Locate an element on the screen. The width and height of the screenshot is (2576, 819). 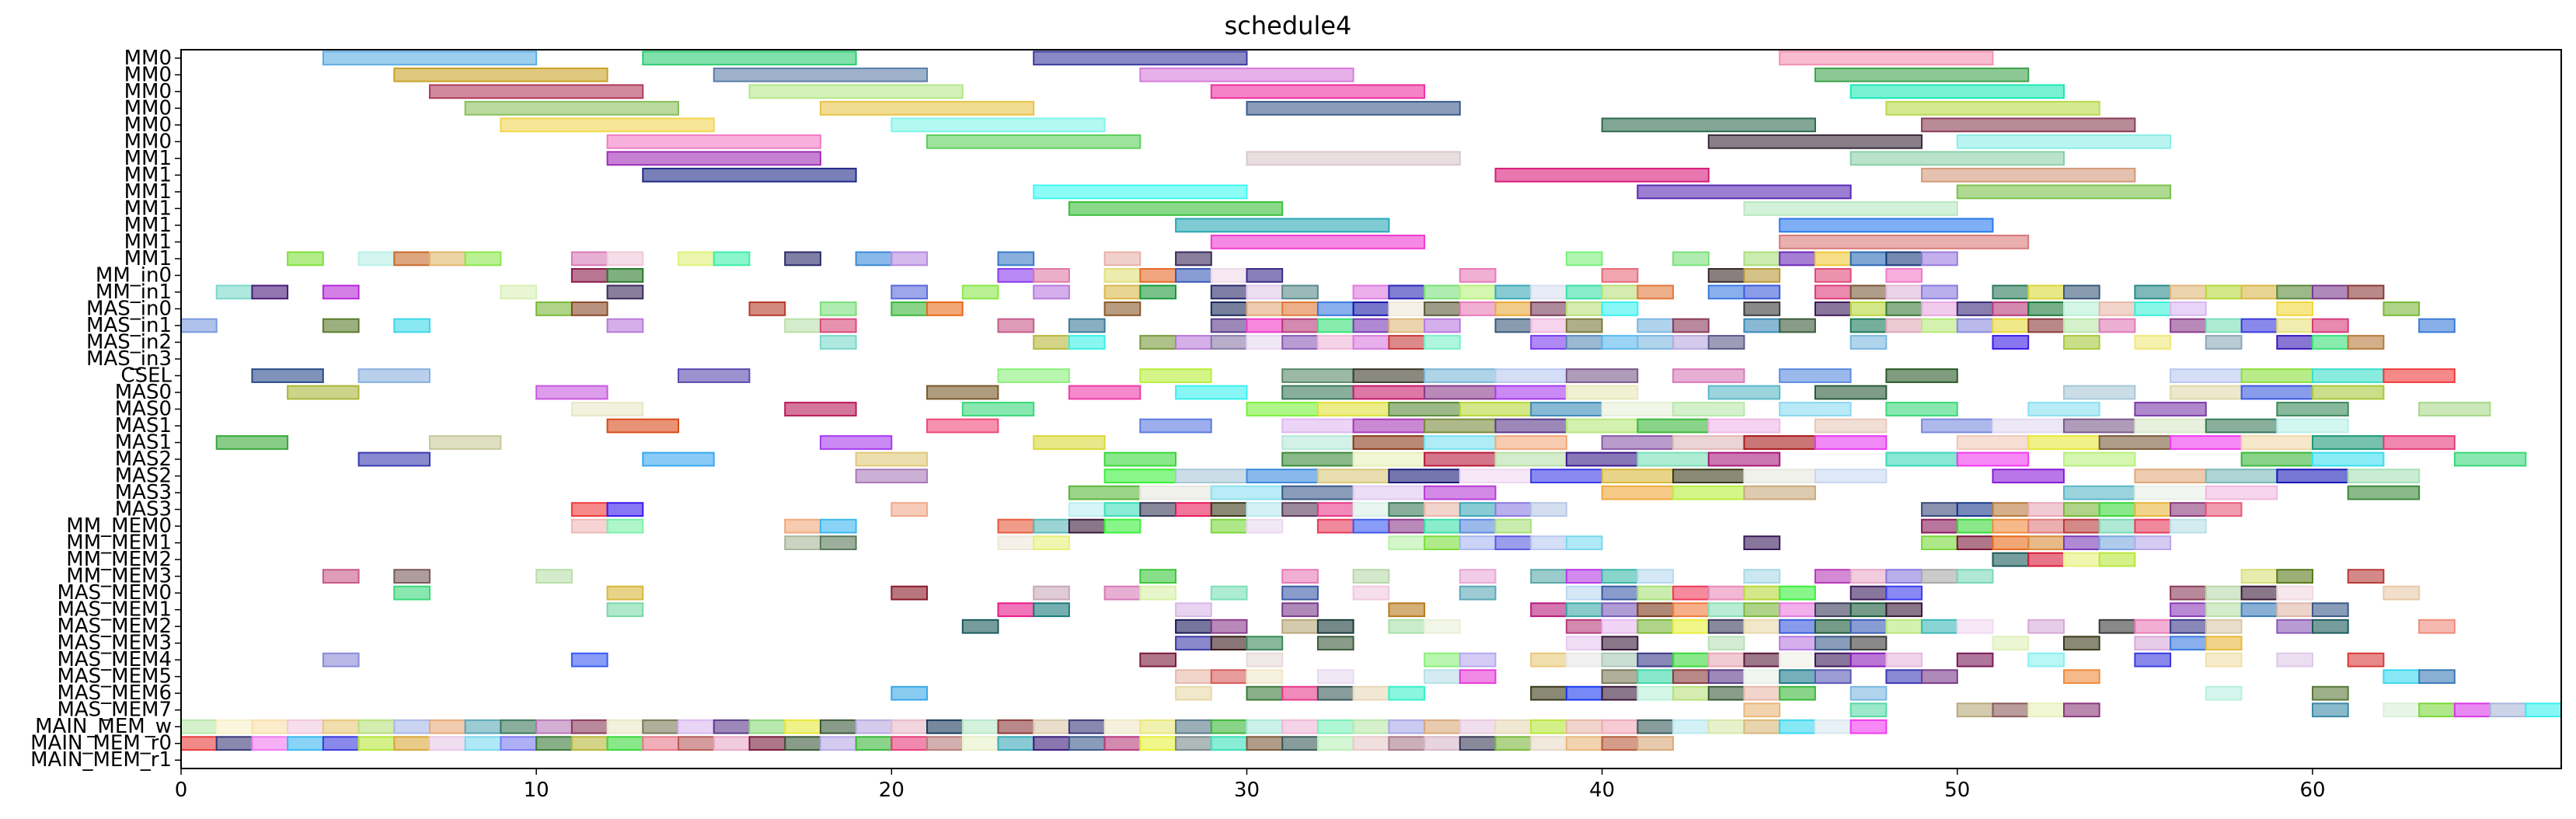
y-tick-label: MAS_MEM6 is located at coordinates (114, 693).